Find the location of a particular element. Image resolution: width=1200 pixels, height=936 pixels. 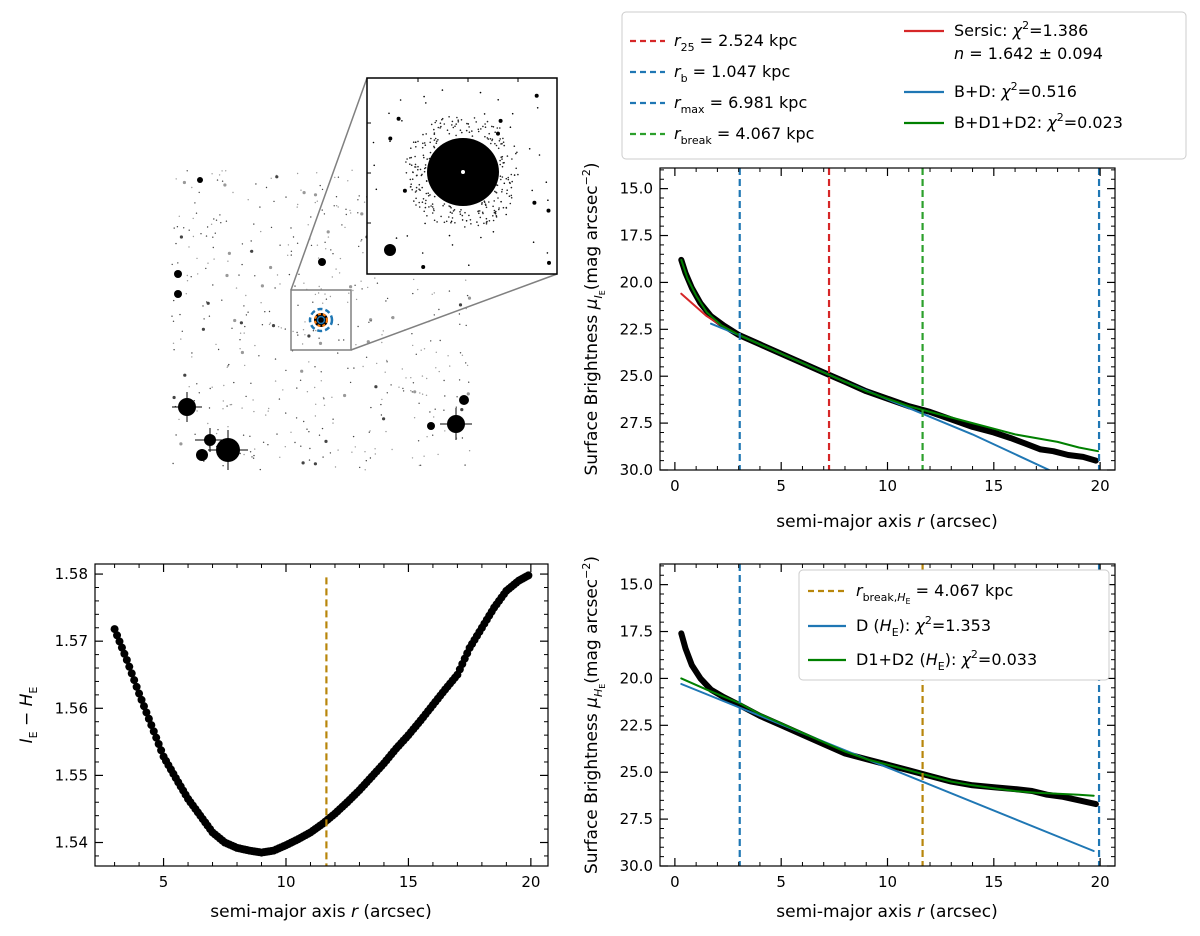

star is located at coordinates (322, 262).